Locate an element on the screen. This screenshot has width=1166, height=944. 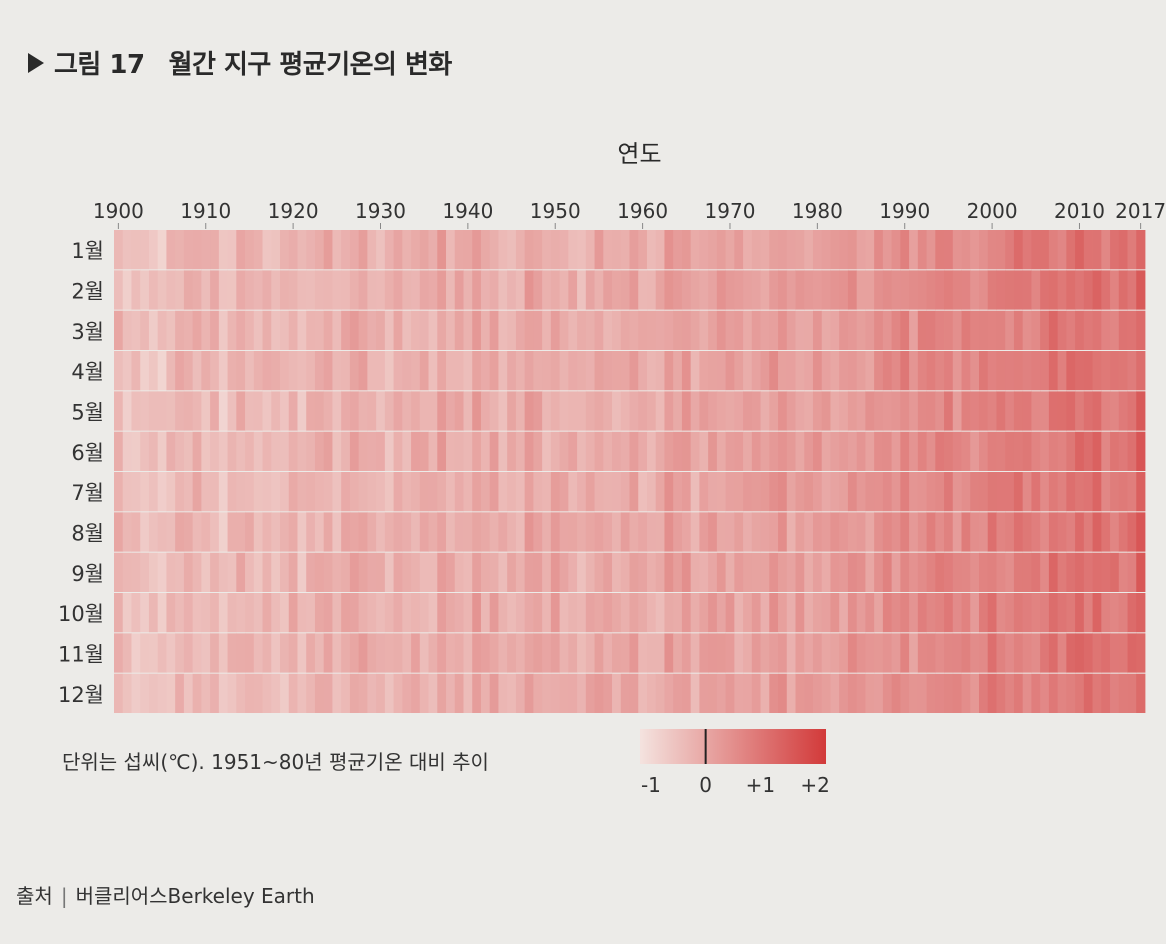
x-tick-label: 1940 is located at coordinates (467, 211).